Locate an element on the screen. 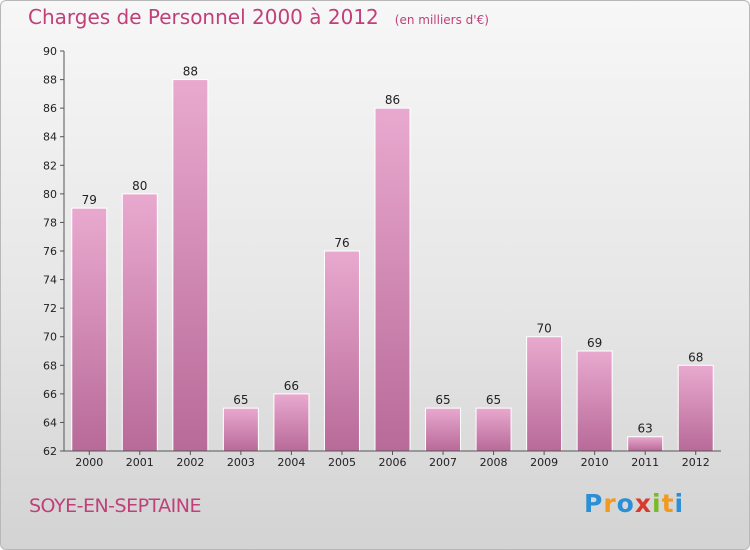 This screenshot has height=550, width=750. y-tick-label: 86 is located at coordinates (50, 108).